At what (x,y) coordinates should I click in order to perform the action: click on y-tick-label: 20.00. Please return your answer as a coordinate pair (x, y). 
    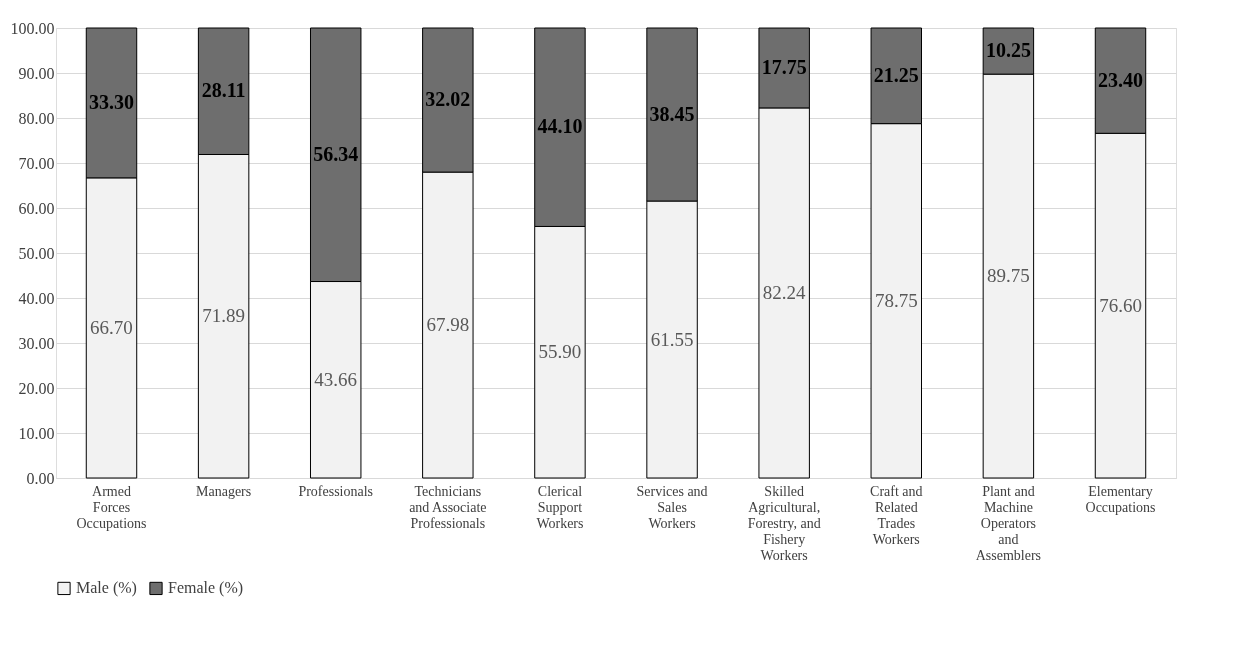
    Looking at the image, I should click on (36, 388).